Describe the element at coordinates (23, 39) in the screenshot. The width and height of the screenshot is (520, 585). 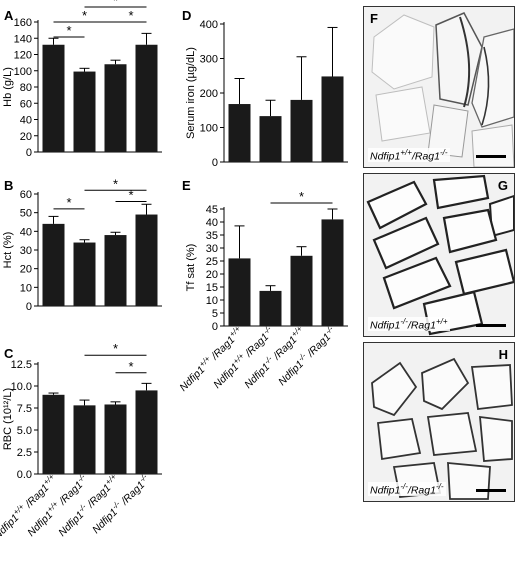
I see `y-tick-label-a: 140` at that location.